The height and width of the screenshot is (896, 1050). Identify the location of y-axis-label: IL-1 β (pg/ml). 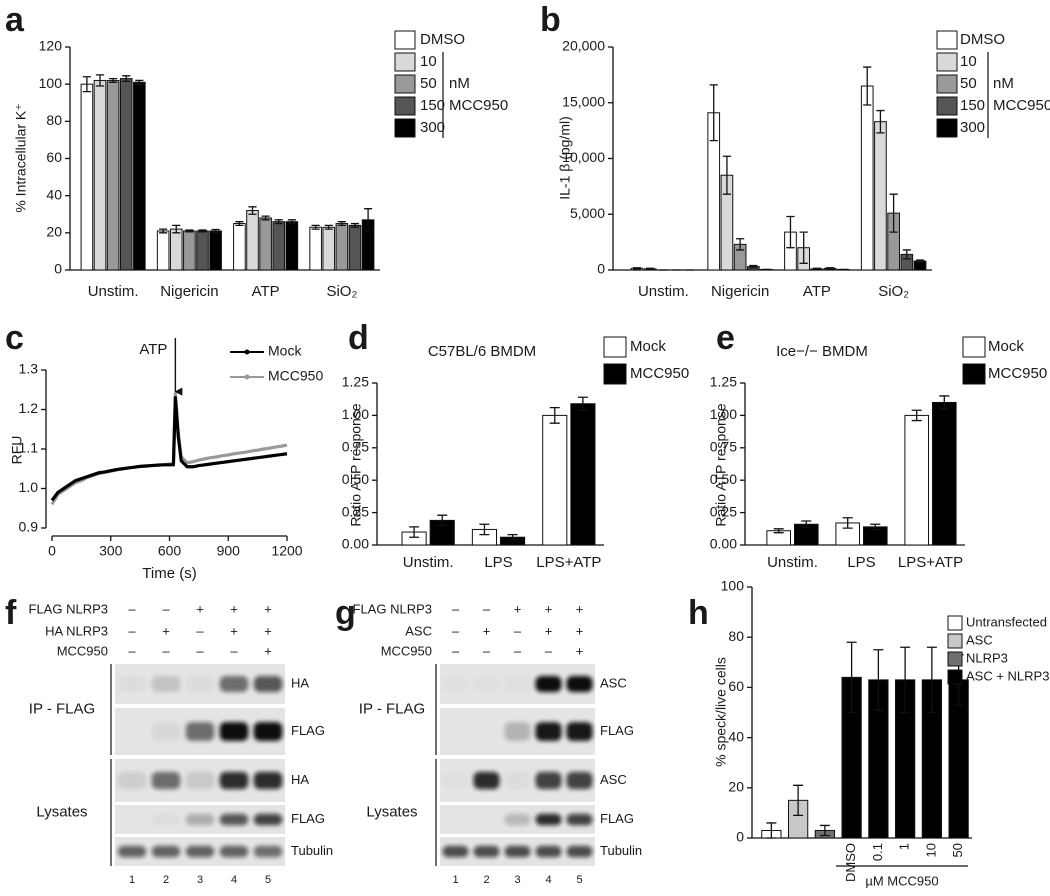
(565, 158).